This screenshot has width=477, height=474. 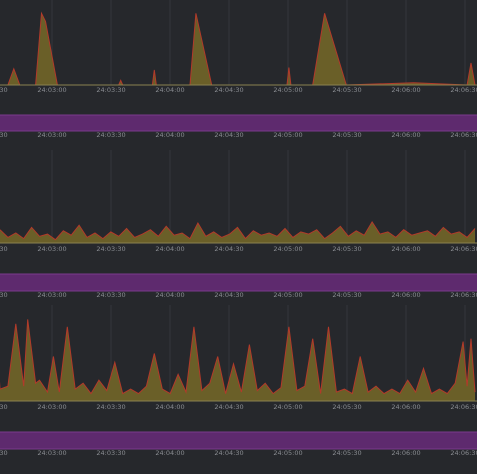 I want to click on panel-5-x-tick-label: 24:05:00, so click(x=287, y=407).